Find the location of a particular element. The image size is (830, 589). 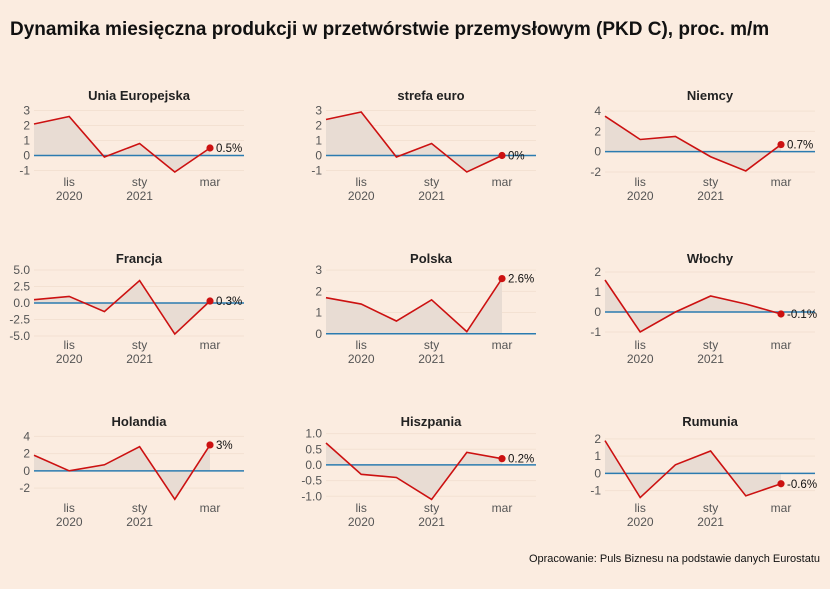

end-value-label: 3% is located at coordinates (224, 446).